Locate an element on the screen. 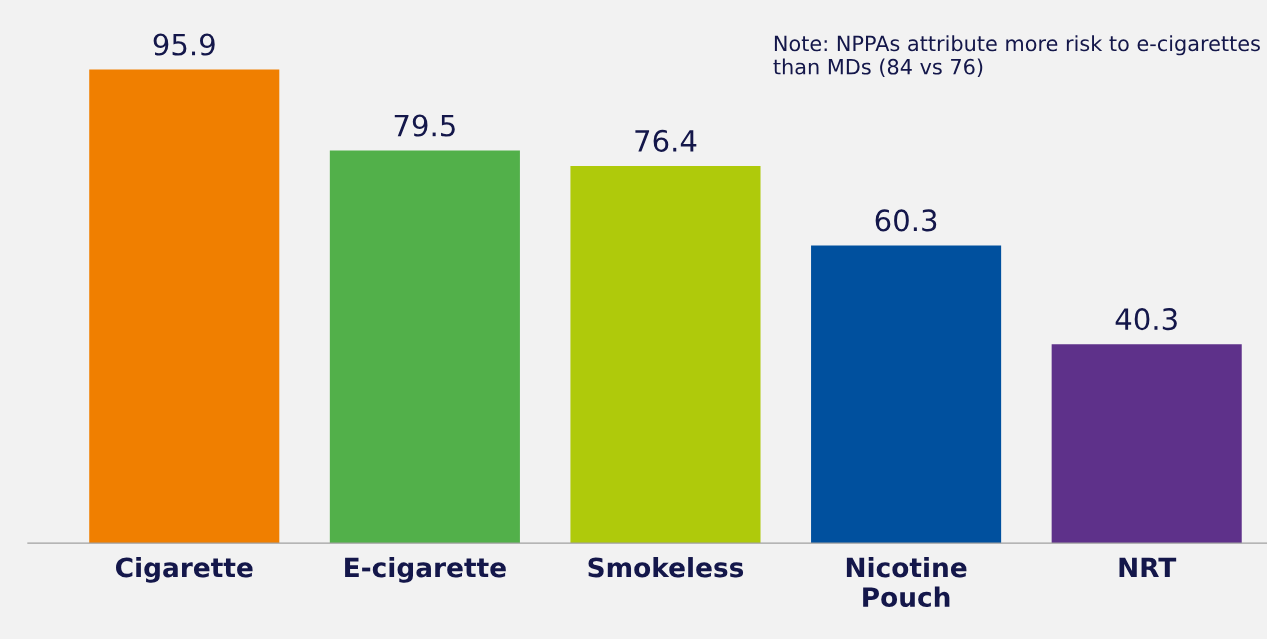 This screenshot has height=639, width=1267. x-tick-label: NRT is located at coordinates (1148, 567).